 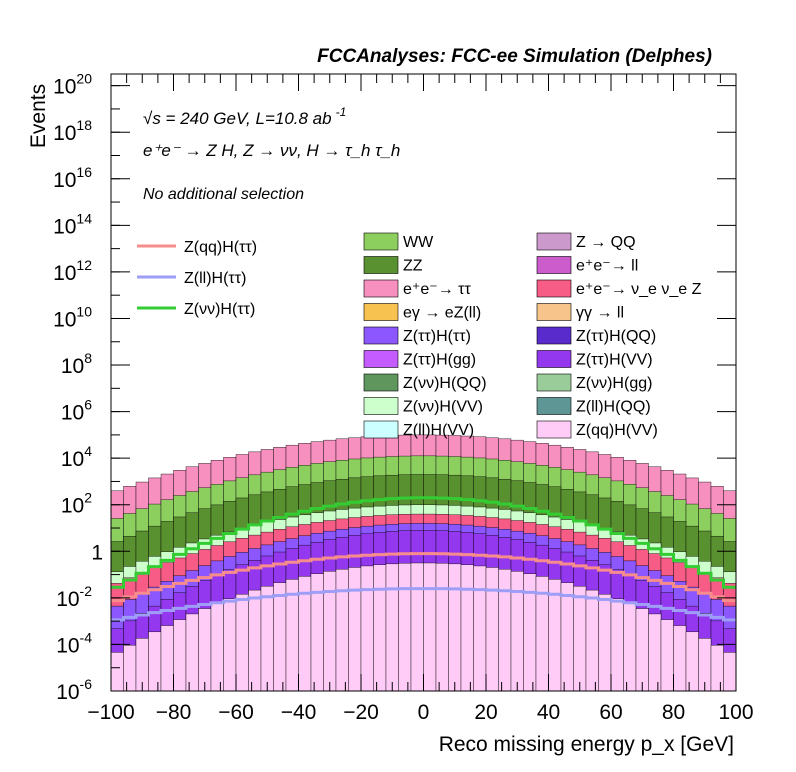 I want to click on legend-label: e⁺e⁻→ ττ, so click(x=437, y=289).